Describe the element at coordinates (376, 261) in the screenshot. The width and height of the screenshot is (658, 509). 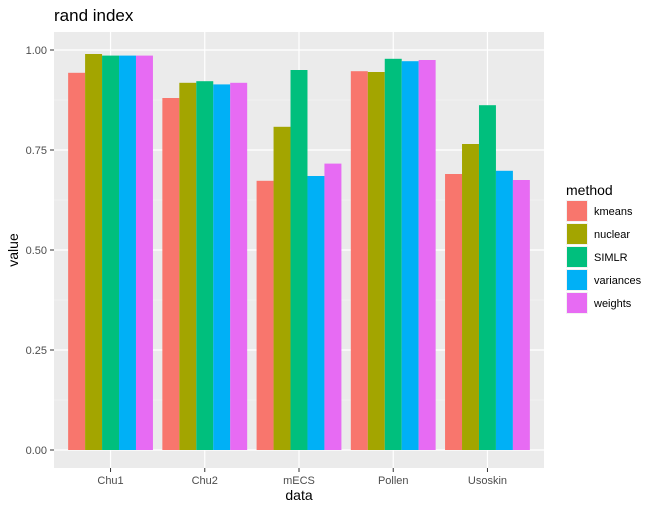
I see `bar-nuclear-pollen` at that location.